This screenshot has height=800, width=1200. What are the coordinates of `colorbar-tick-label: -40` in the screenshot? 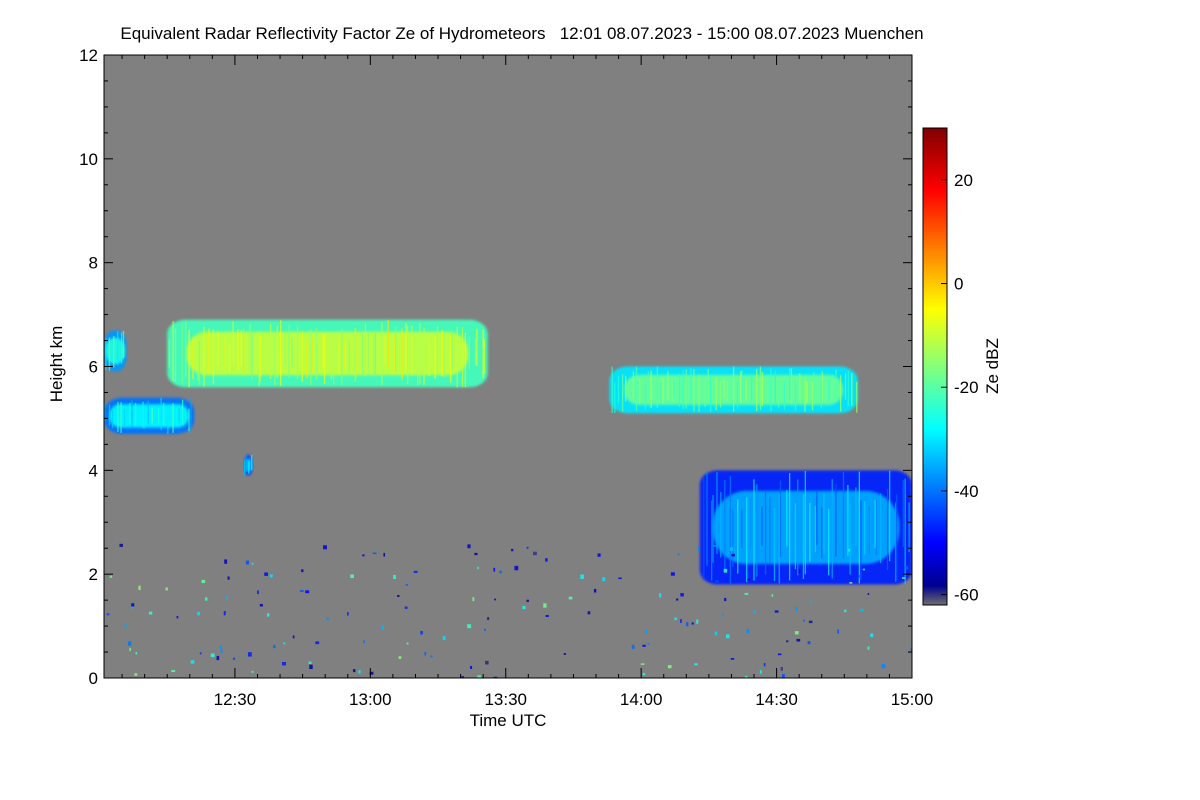 It's located at (966, 491).